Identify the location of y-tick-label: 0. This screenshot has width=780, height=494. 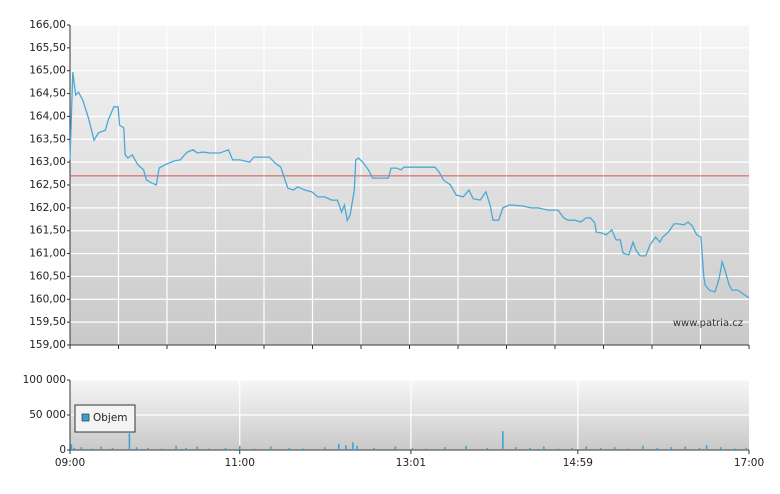
(62, 450).